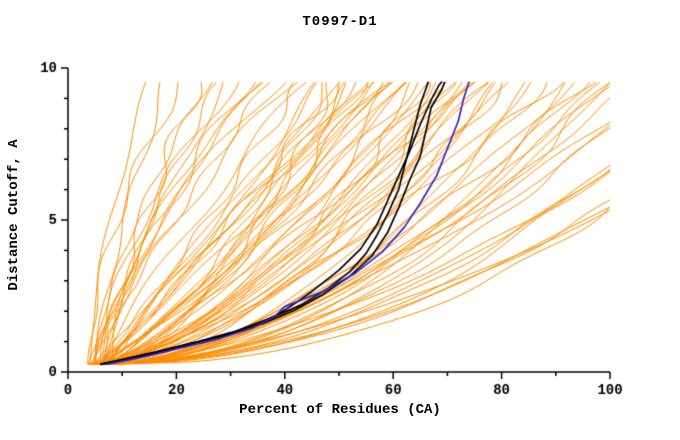 This screenshot has height=440, width=680. I want to click on x-axis-label: Percent of Residues (CA), so click(340, 410).